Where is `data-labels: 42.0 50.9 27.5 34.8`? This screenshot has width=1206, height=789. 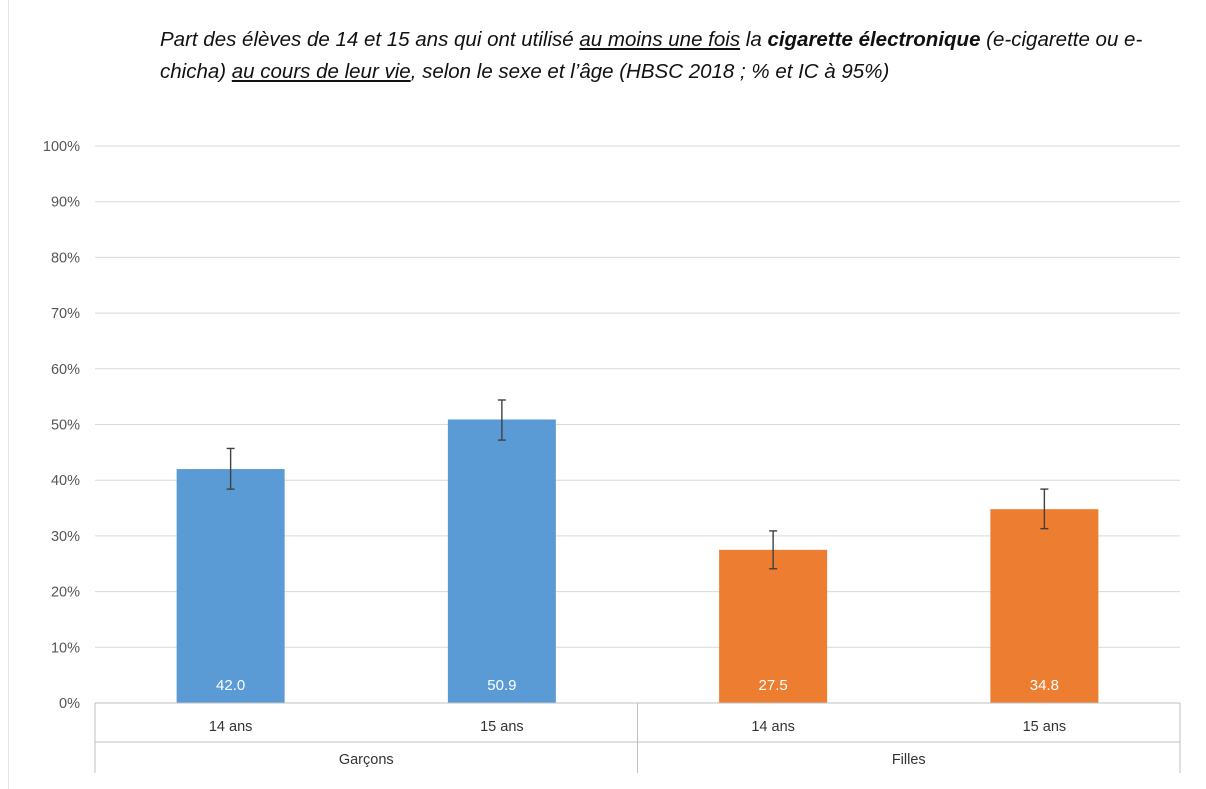 data-labels: 42.0 50.9 27.5 34.8 is located at coordinates (637, 685).